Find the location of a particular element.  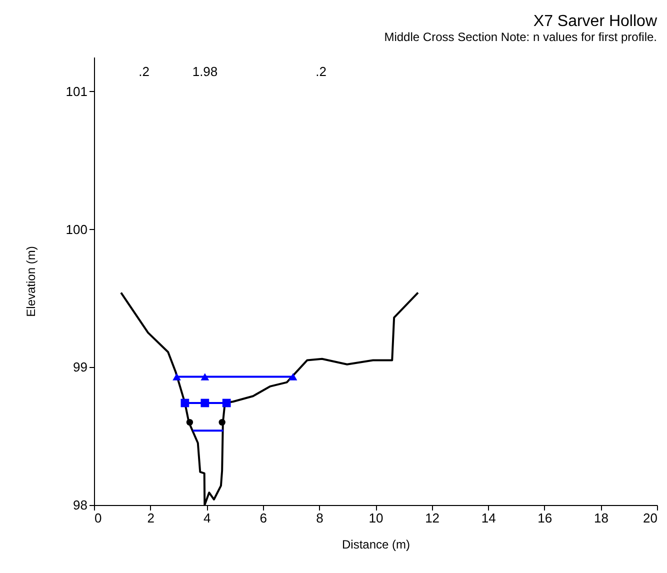

x-tick-label: 6 is located at coordinates (264, 518).